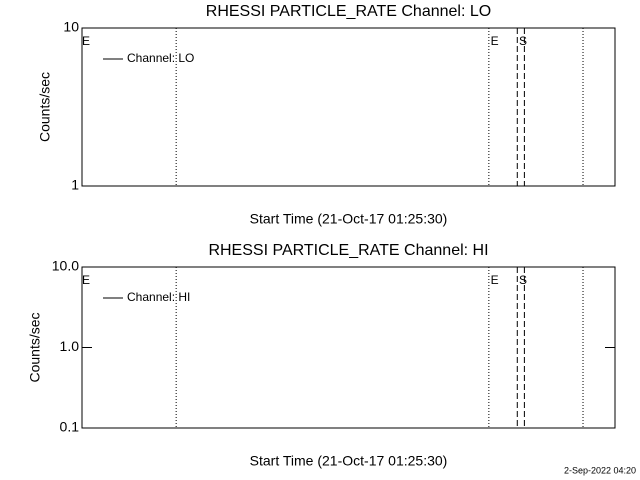 This screenshot has width=640, height=480. Describe the element at coordinates (70, 427) in the screenshot. I see `y-tick-label: 0.1` at that location.